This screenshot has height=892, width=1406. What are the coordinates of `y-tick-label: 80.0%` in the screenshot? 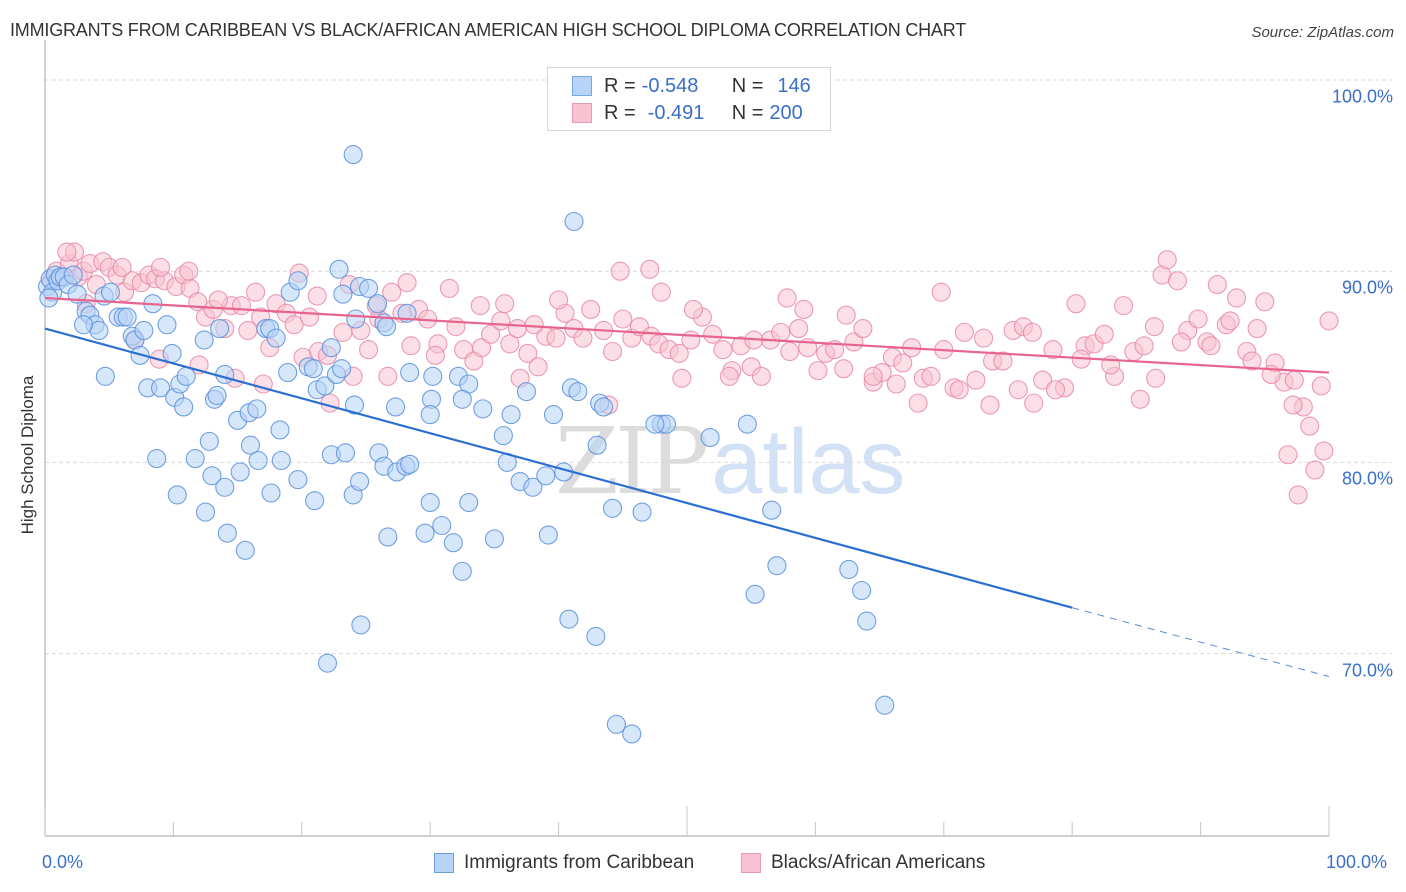 It's located at (1367, 478).